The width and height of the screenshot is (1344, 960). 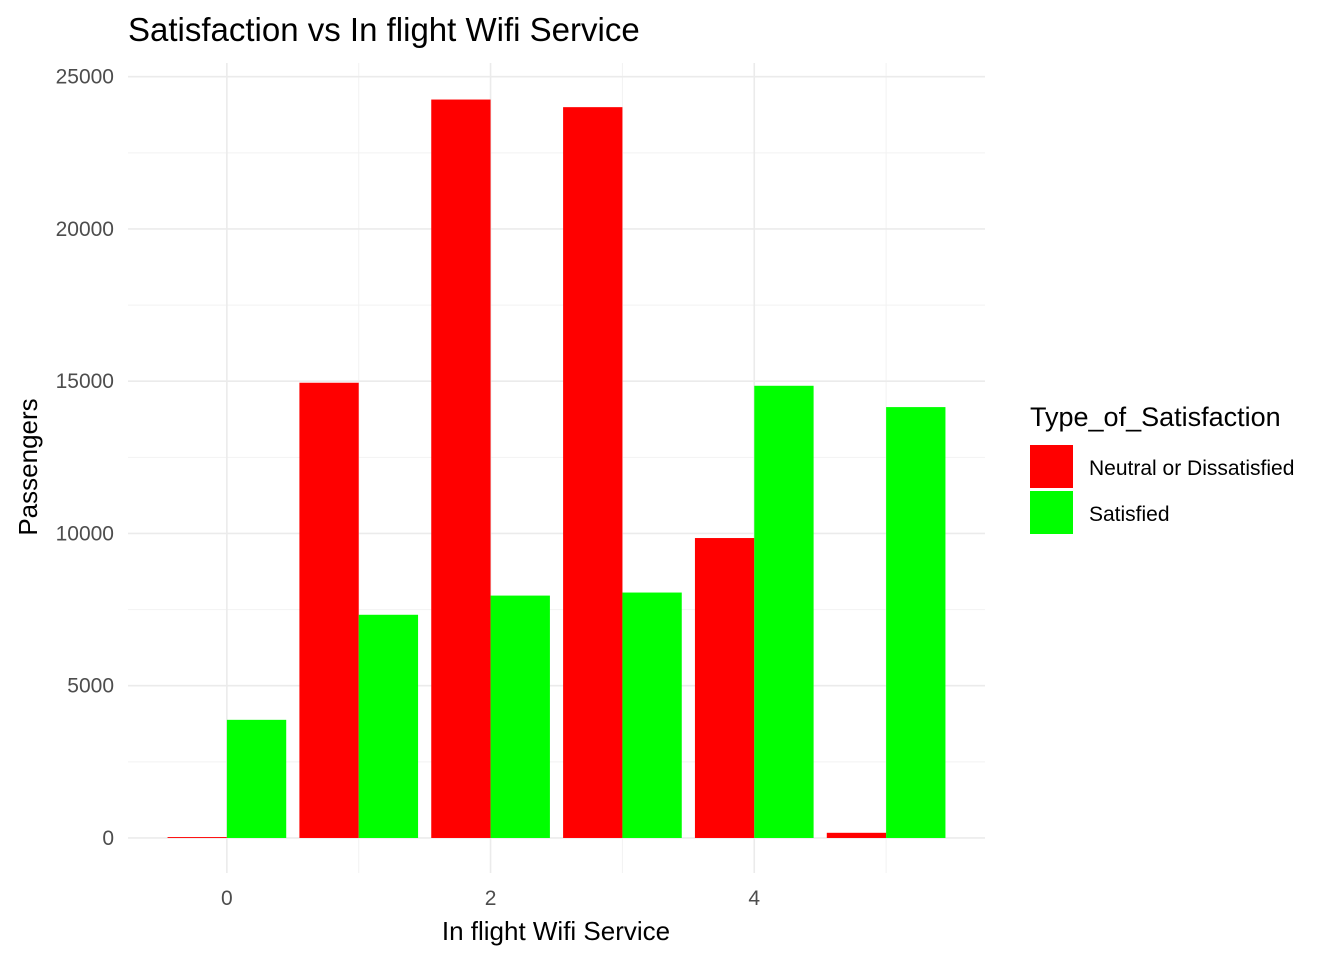 I want to click on y-axis-ticks: 0 5000 10000 15000 20000 25000, so click(x=85, y=458).